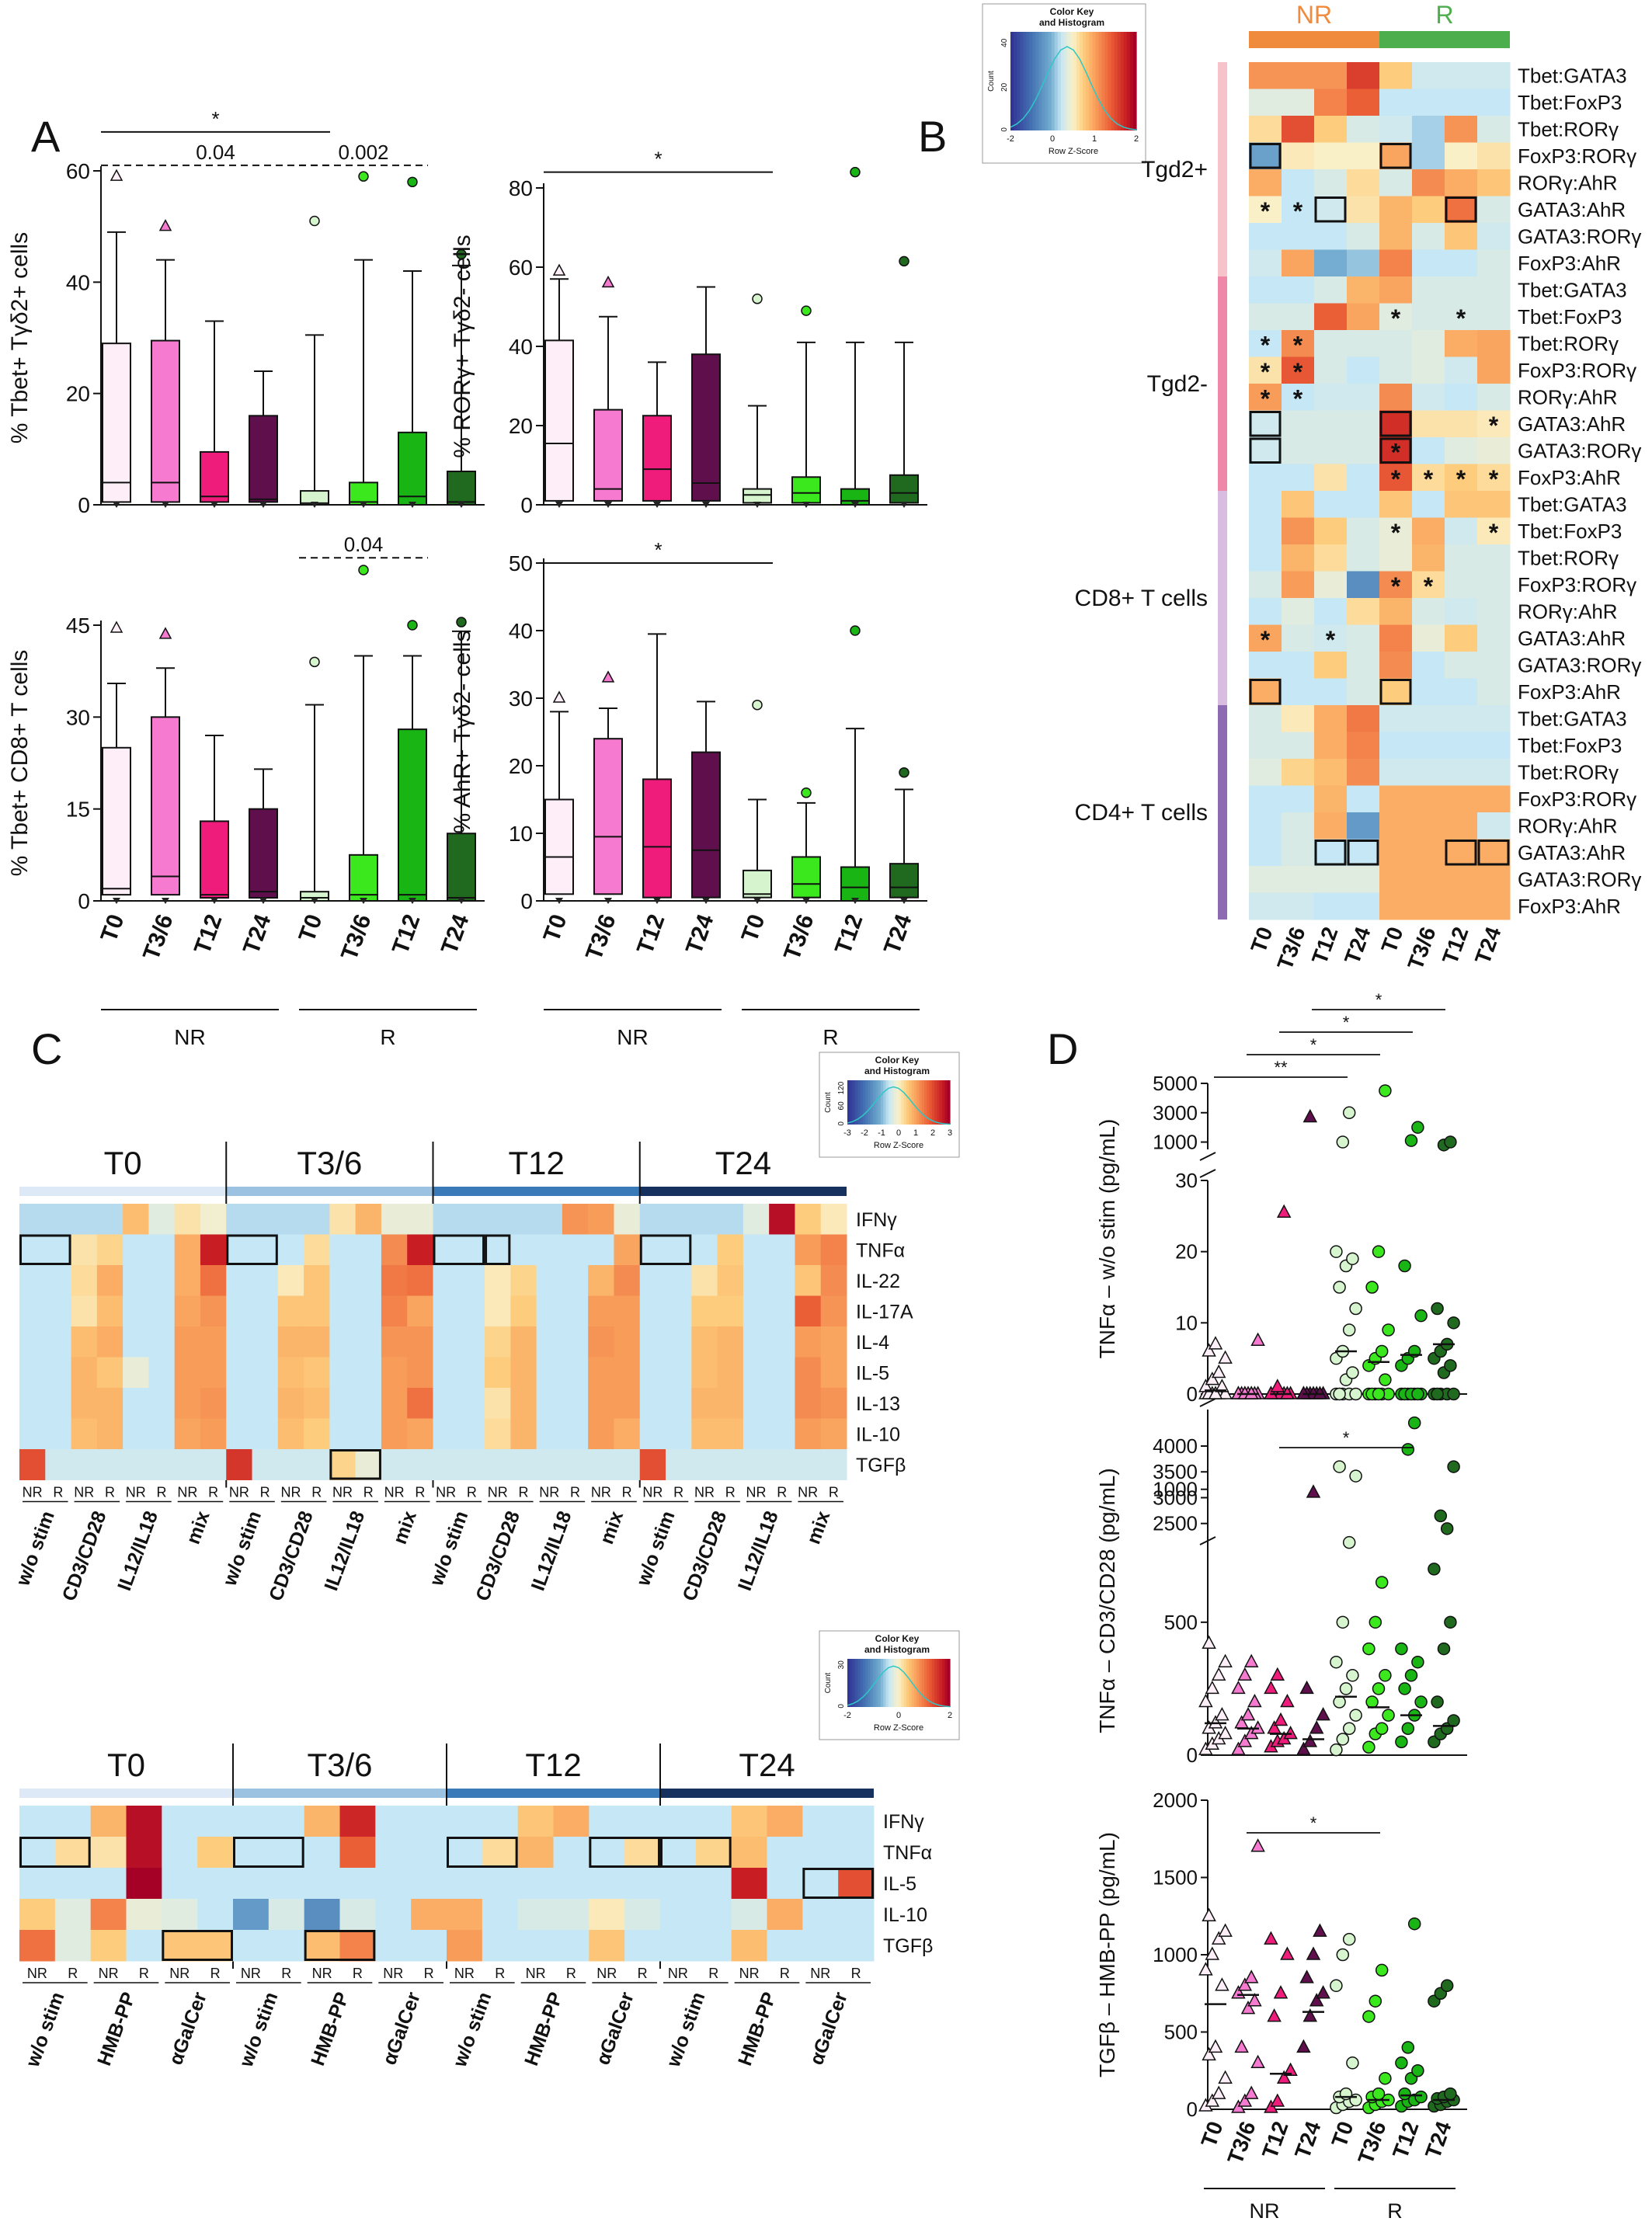 The height and width of the screenshot is (2225, 1652). What do you see at coordinates (1308, 2139) in the screenshot?
I see `chart-d3-x-tick-label: T24` at bounding box center [1308, 2139].